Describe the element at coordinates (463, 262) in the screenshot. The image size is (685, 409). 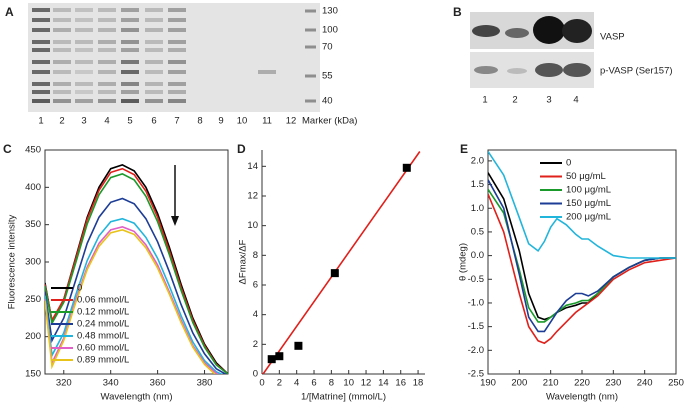
I see `y-axis-label: θ (mdeg)` at that location.